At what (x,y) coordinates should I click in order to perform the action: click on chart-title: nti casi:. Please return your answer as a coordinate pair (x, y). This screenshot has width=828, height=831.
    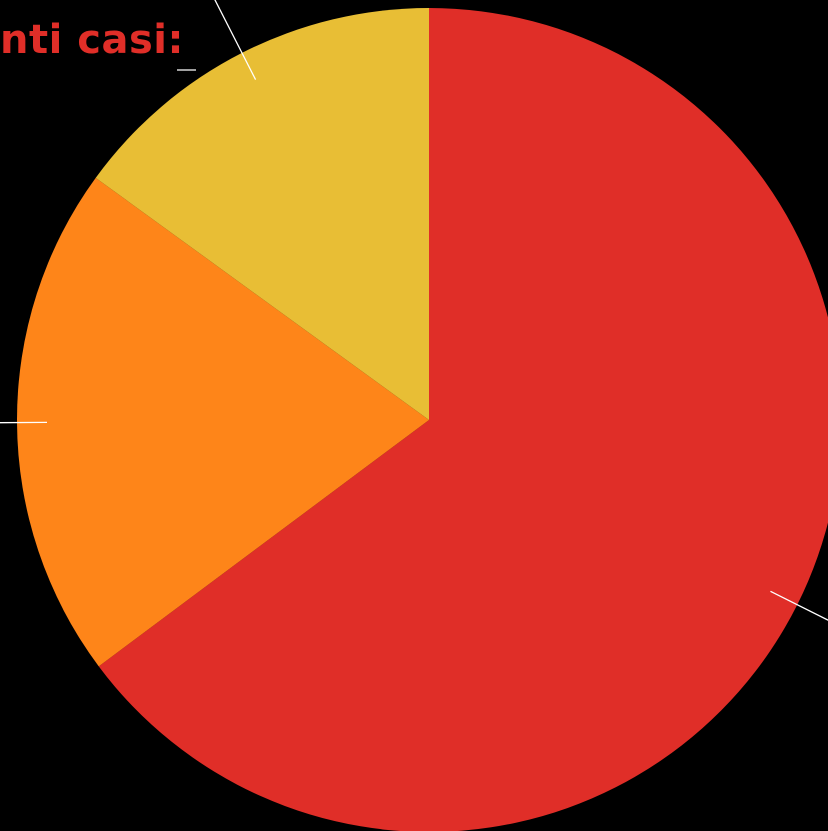
    Looking at the image, I should click on (92, 40).